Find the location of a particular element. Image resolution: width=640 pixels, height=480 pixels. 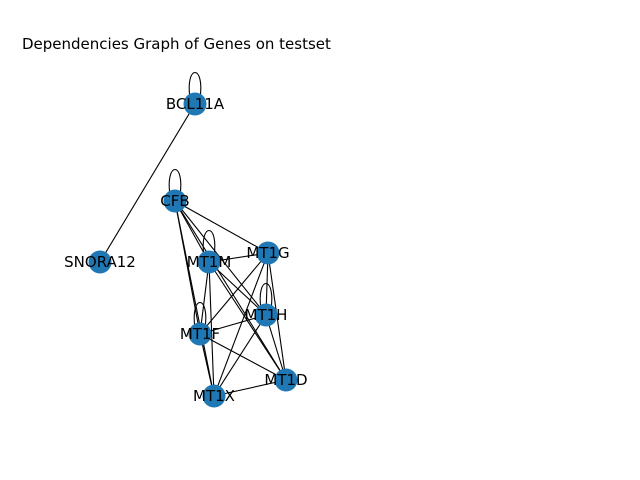

self-loop-mt1f is located at coordinates (200, 315).